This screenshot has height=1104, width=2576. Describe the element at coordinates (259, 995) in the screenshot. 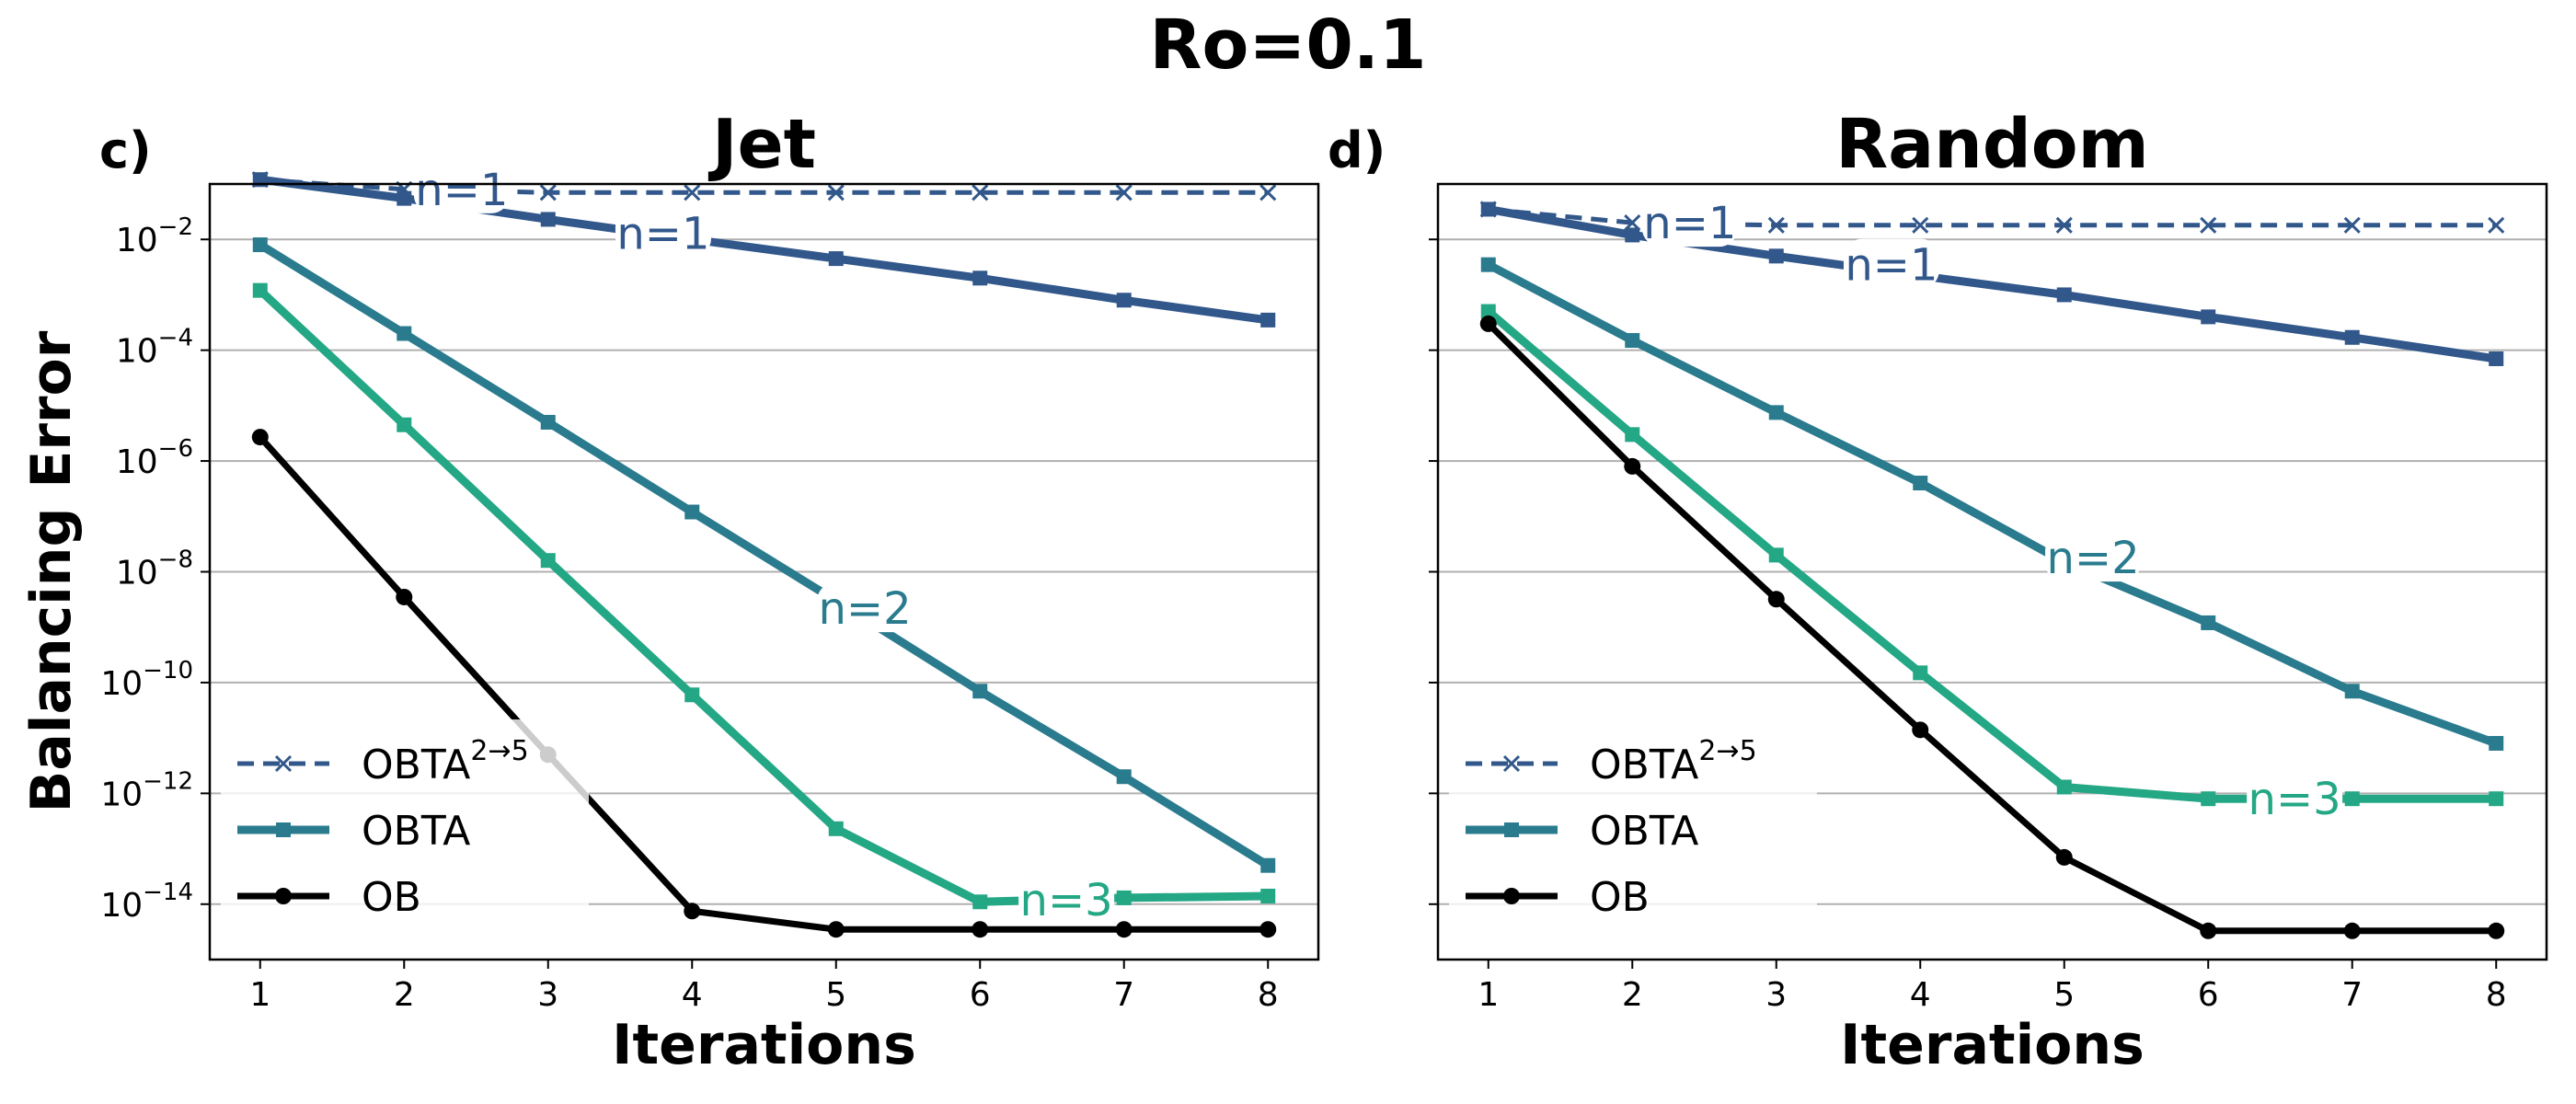

I see `x-tick-label: 1` at that location.